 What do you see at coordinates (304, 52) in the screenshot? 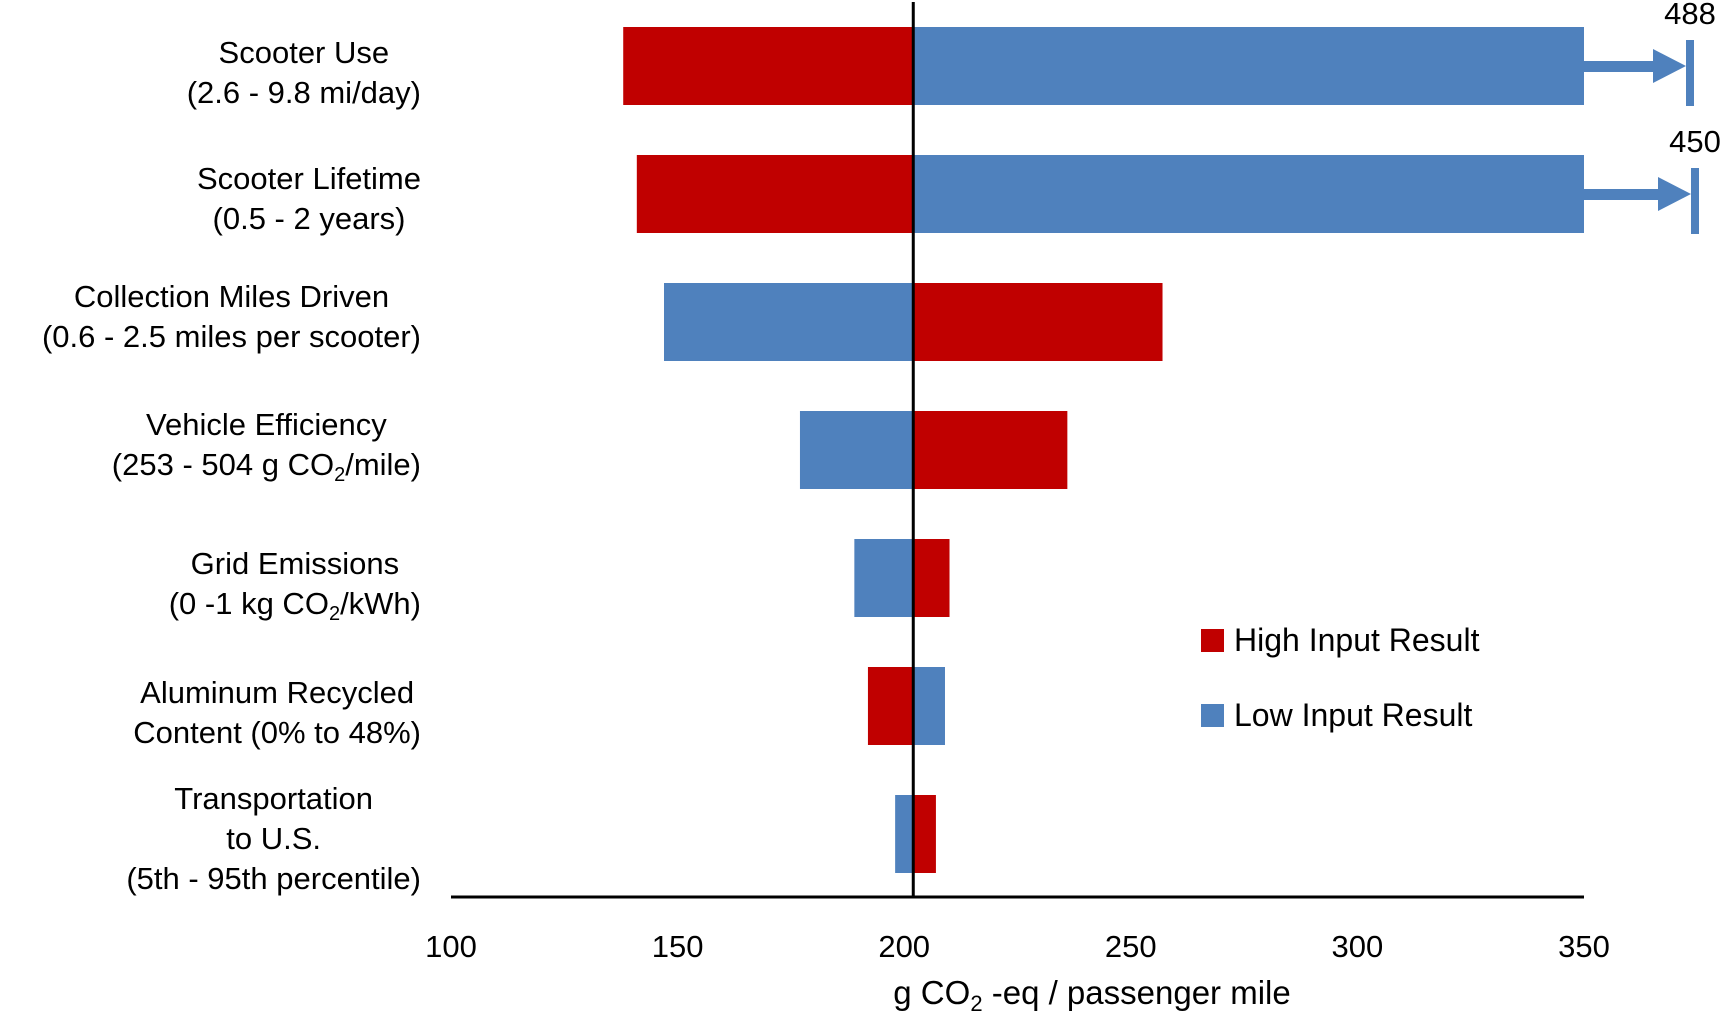
I see `category-label-line: Scooter Use` at bounding box center [304, 52].